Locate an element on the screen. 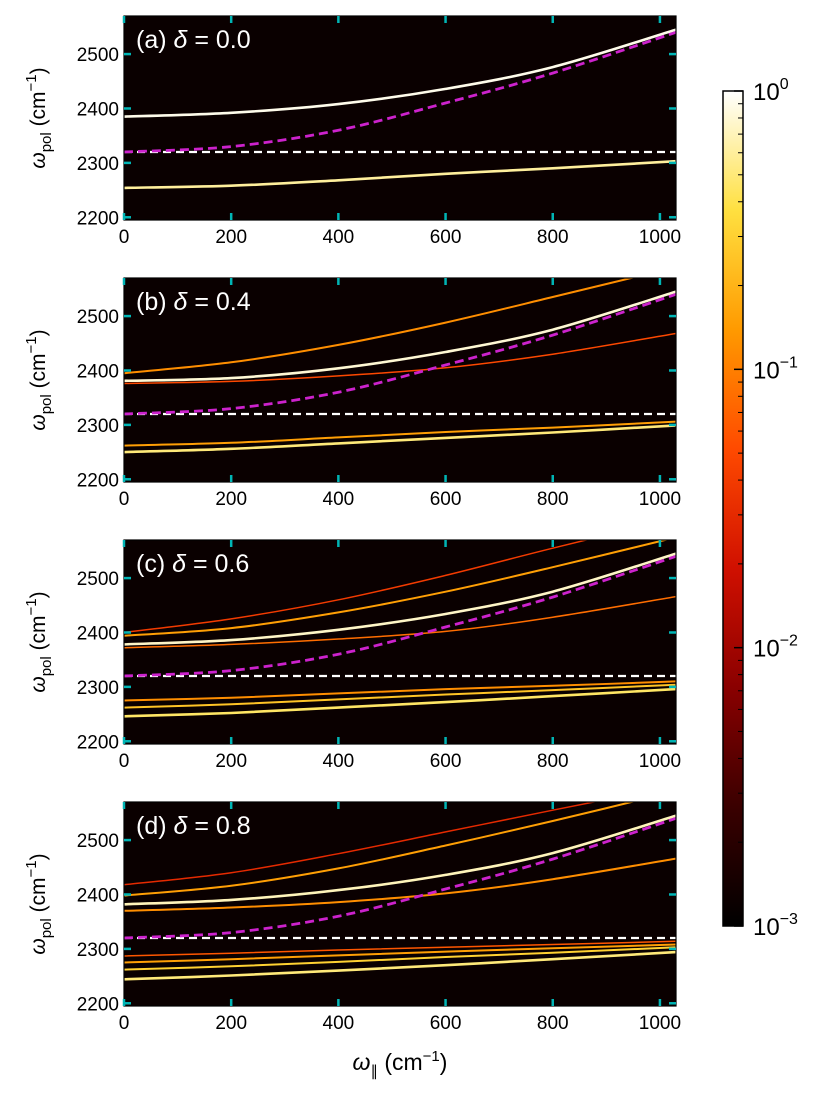 The image size is (831, 1099). panel-label: (a) δ = 0.0 is located at coordinates (193, 40).